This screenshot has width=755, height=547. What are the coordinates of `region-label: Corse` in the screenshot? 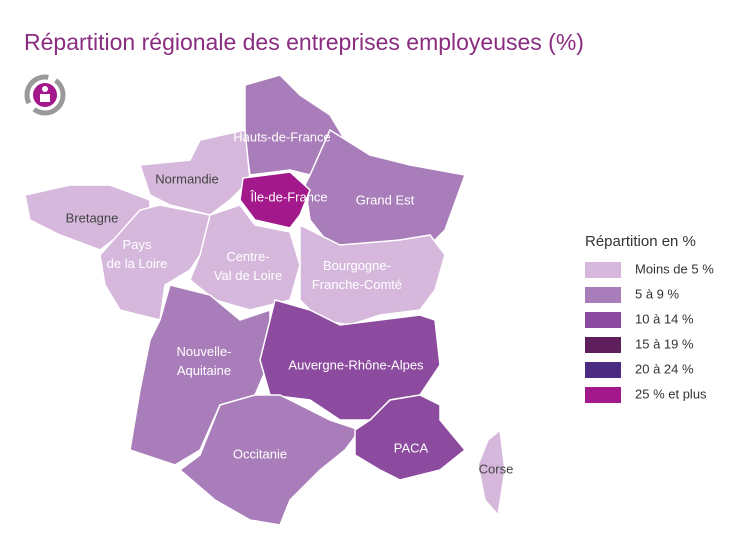 It's located at (496, 468).